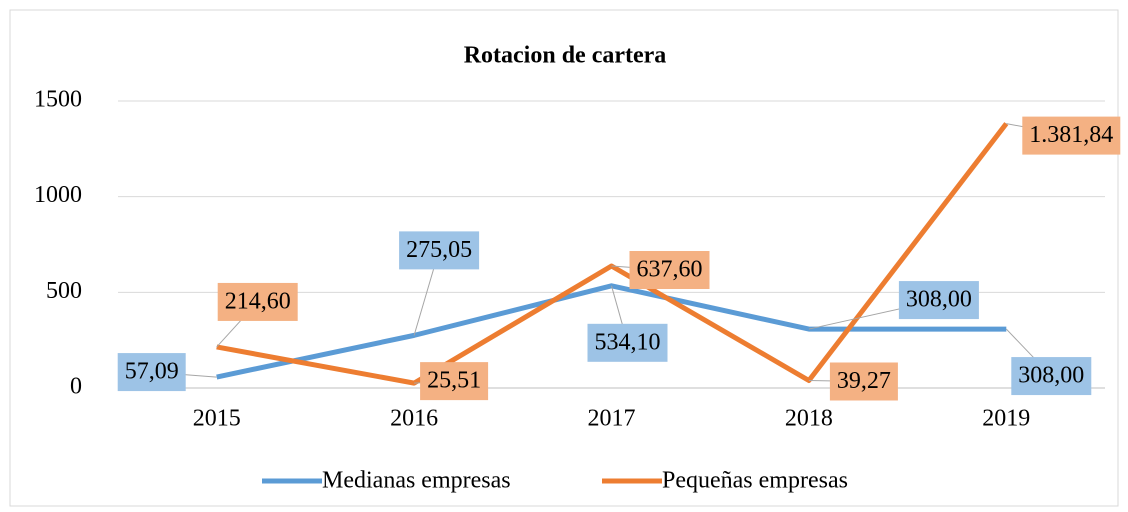 This screenshot has width=1128, height=512. I want to click on data-label: 25,51, so click(454, 381).